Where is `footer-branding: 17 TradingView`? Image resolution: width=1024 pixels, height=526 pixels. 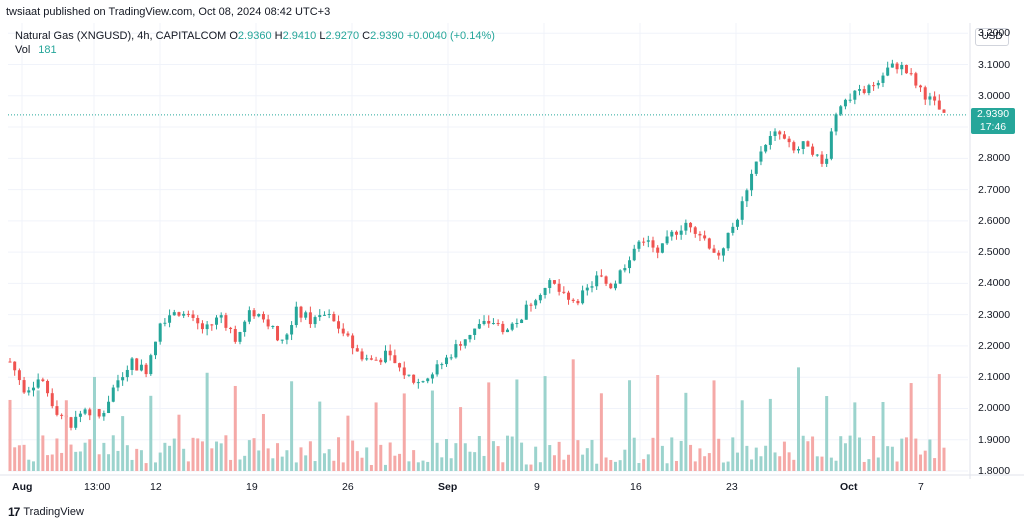 footer-branding: 17 TradingView is located at coordinates (46, 512).